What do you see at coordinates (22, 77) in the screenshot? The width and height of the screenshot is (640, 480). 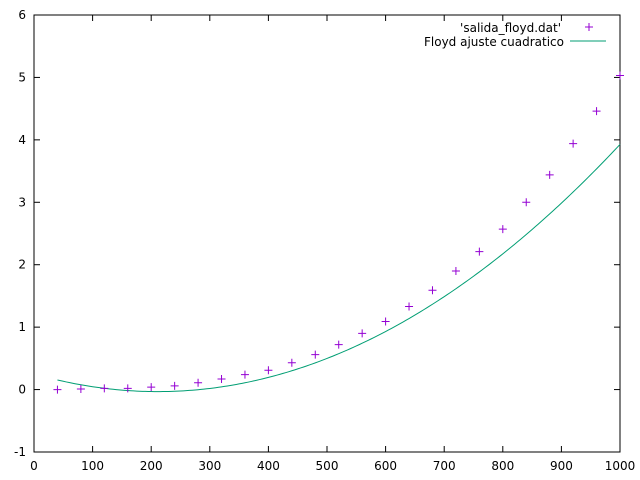 I see `y-tick-label: 5` at bounding box center [22, 77].